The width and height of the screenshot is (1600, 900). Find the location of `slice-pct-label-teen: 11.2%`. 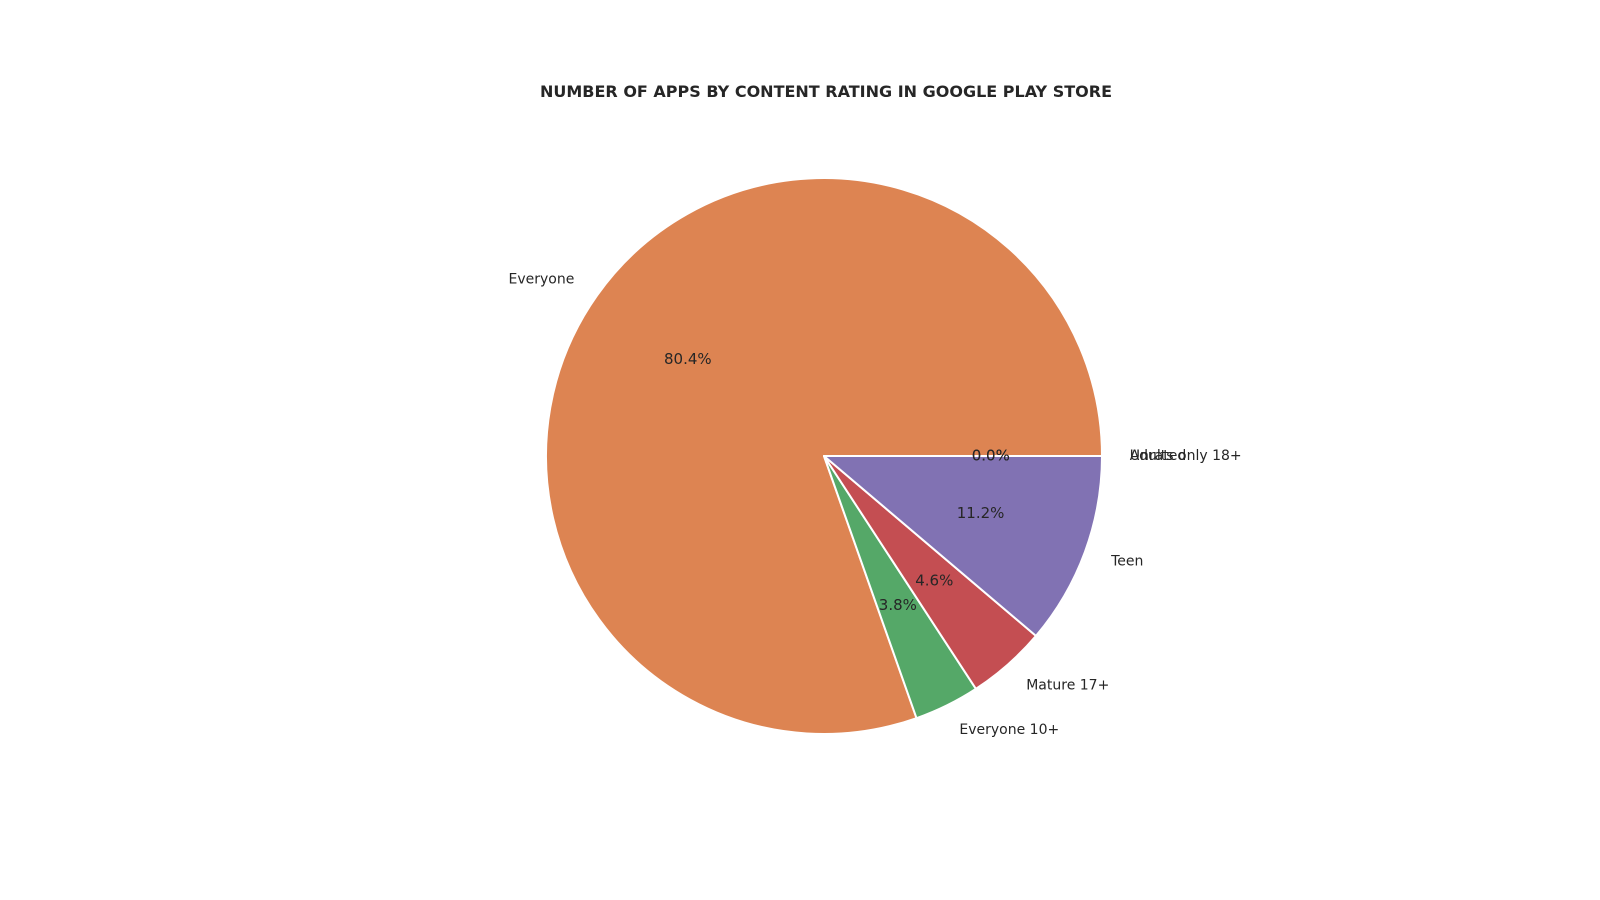

slice-pct-label-teen: 11.2% is located at coordinates (981, 513).